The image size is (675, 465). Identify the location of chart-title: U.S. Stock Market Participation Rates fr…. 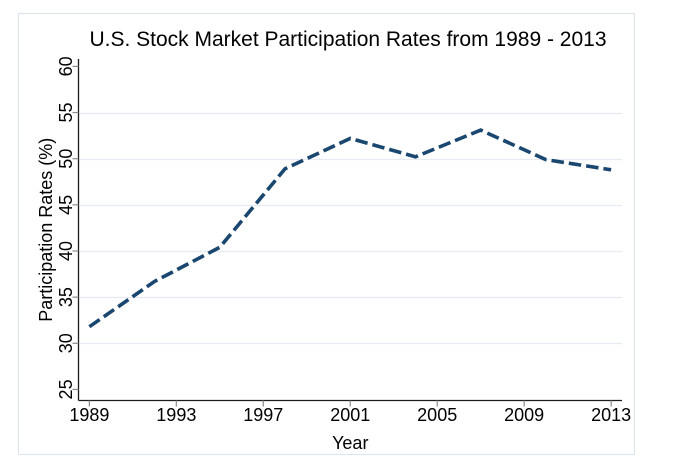
(347, 39).